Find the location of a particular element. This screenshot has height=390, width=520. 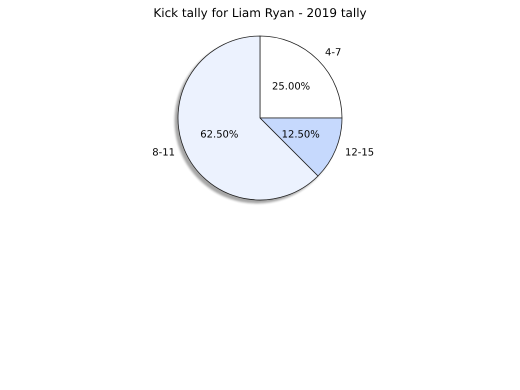

slice-label: 12-15 is located at coordinates (359, 153).